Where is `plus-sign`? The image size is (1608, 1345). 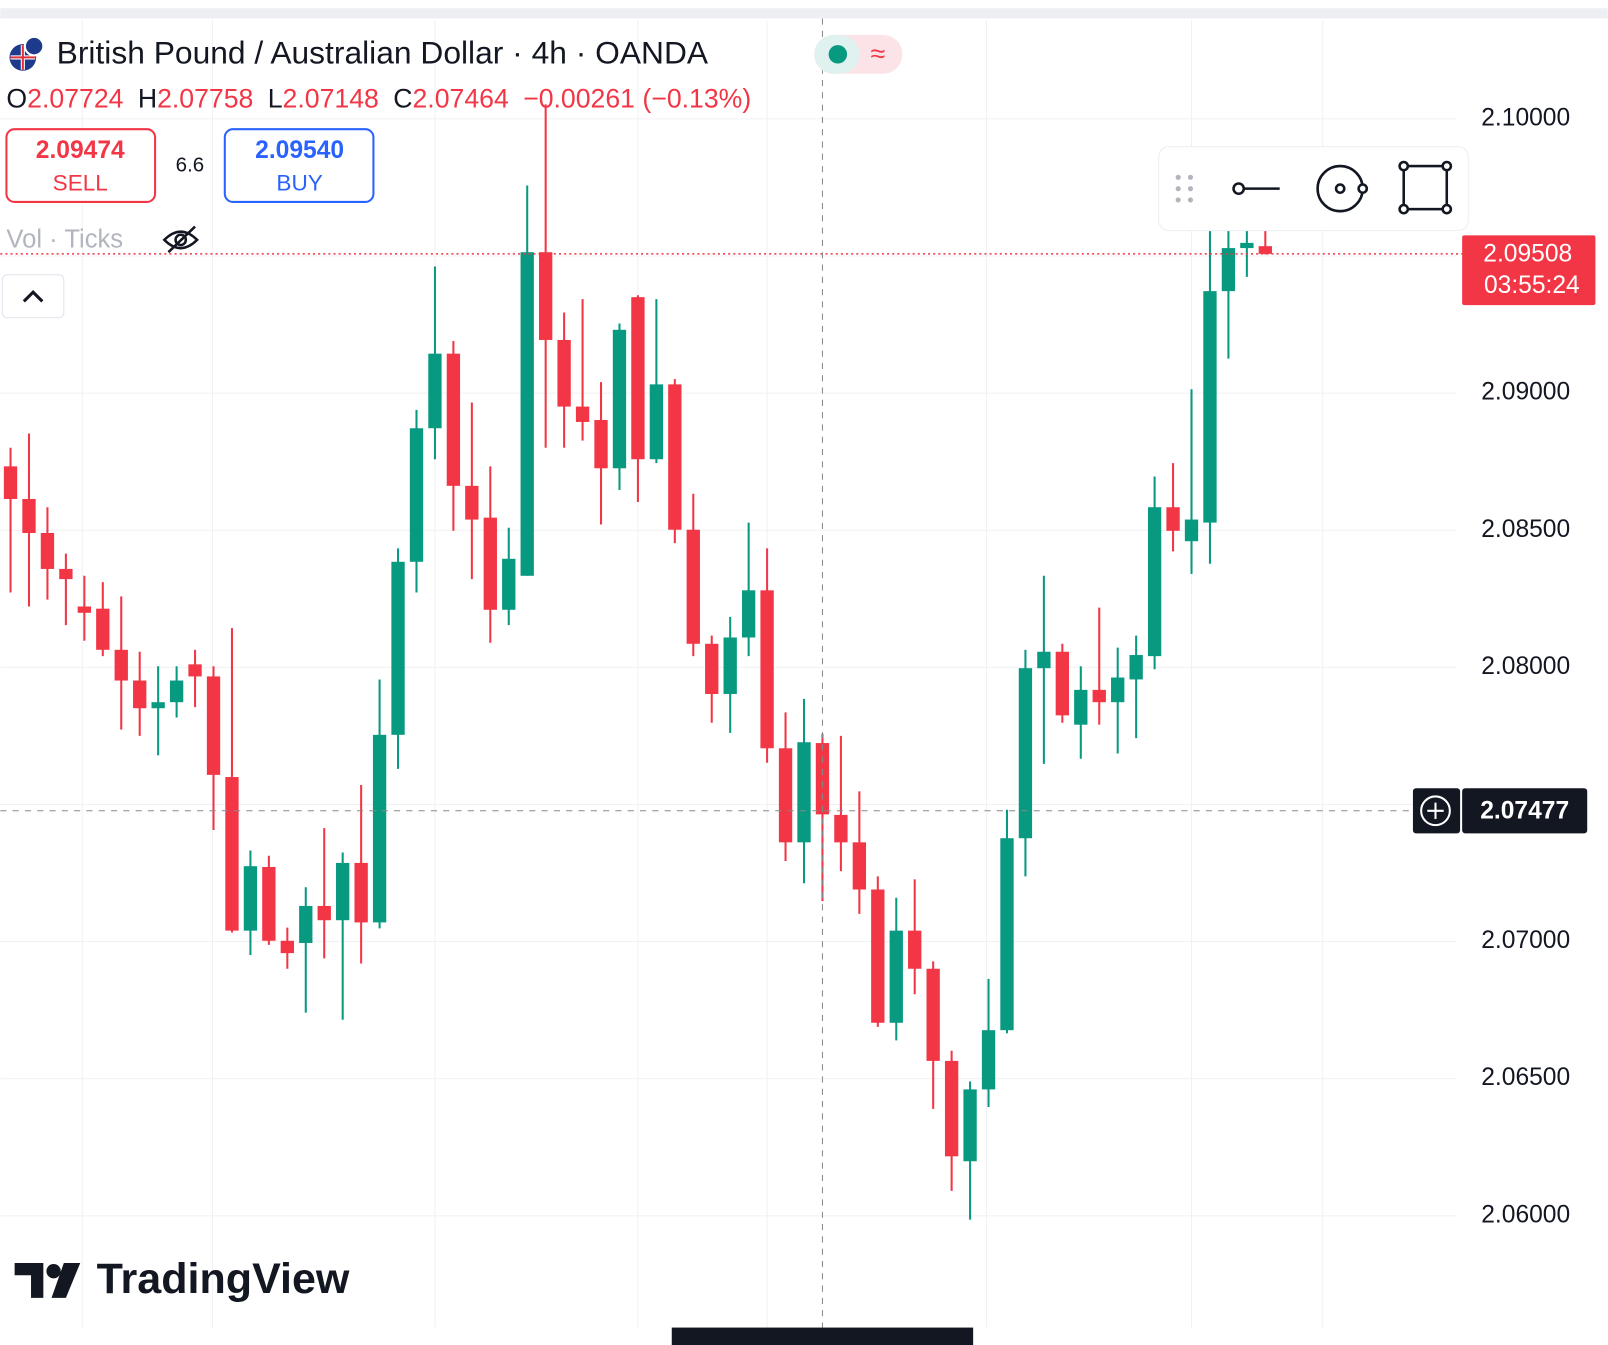 plus-sign is located at coordinates (1435, 810).